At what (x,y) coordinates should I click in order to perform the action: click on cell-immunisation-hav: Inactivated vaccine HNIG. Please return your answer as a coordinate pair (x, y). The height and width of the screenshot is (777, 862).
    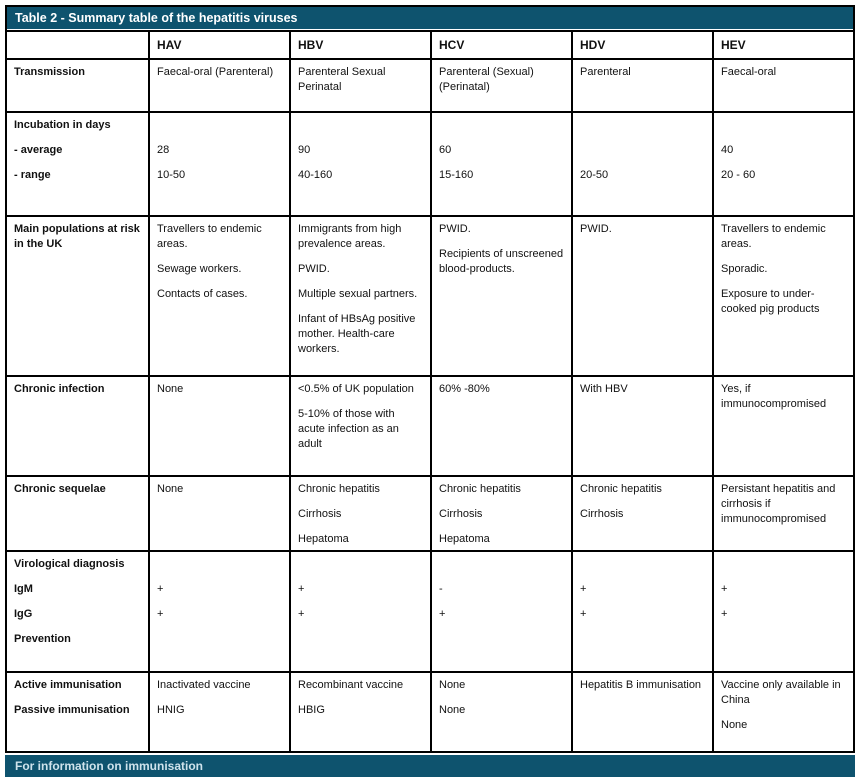
    Looking at the image, I should click on (218, 712).